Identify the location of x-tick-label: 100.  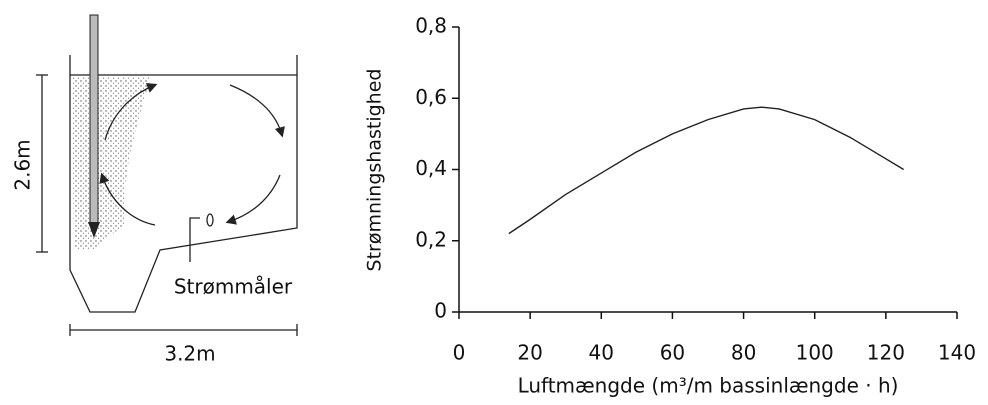
(815, 353).